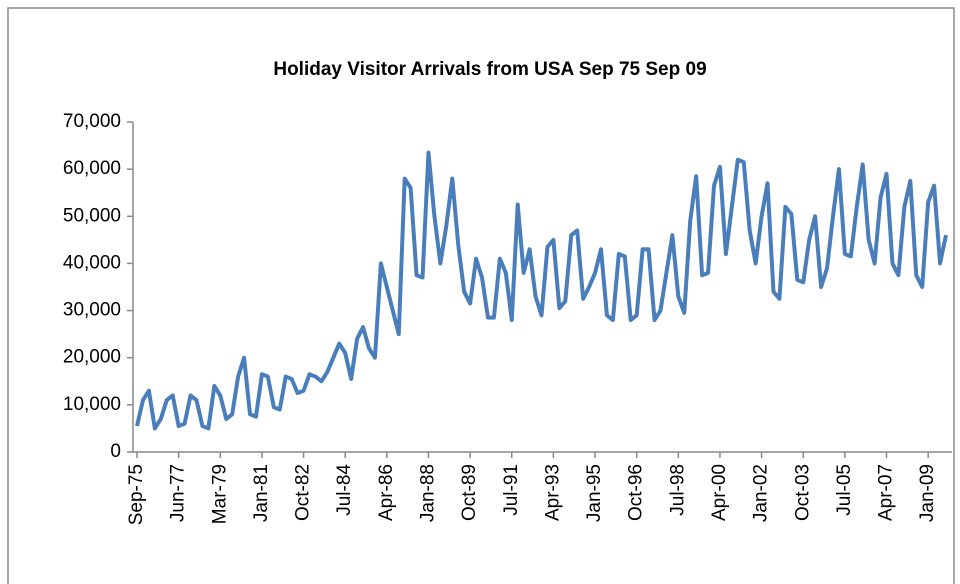 This screenshot has height=584, width=960. Describe the element at coordinates (427, 493) in the screenshot. I see `x-tick-label: Jan-88` at that location.